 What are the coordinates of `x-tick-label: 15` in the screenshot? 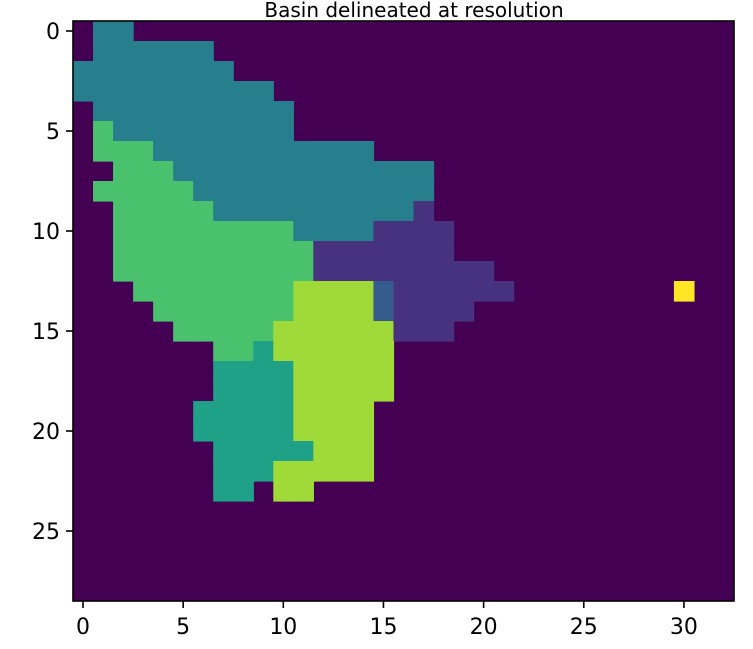 It's located at (383, 627).